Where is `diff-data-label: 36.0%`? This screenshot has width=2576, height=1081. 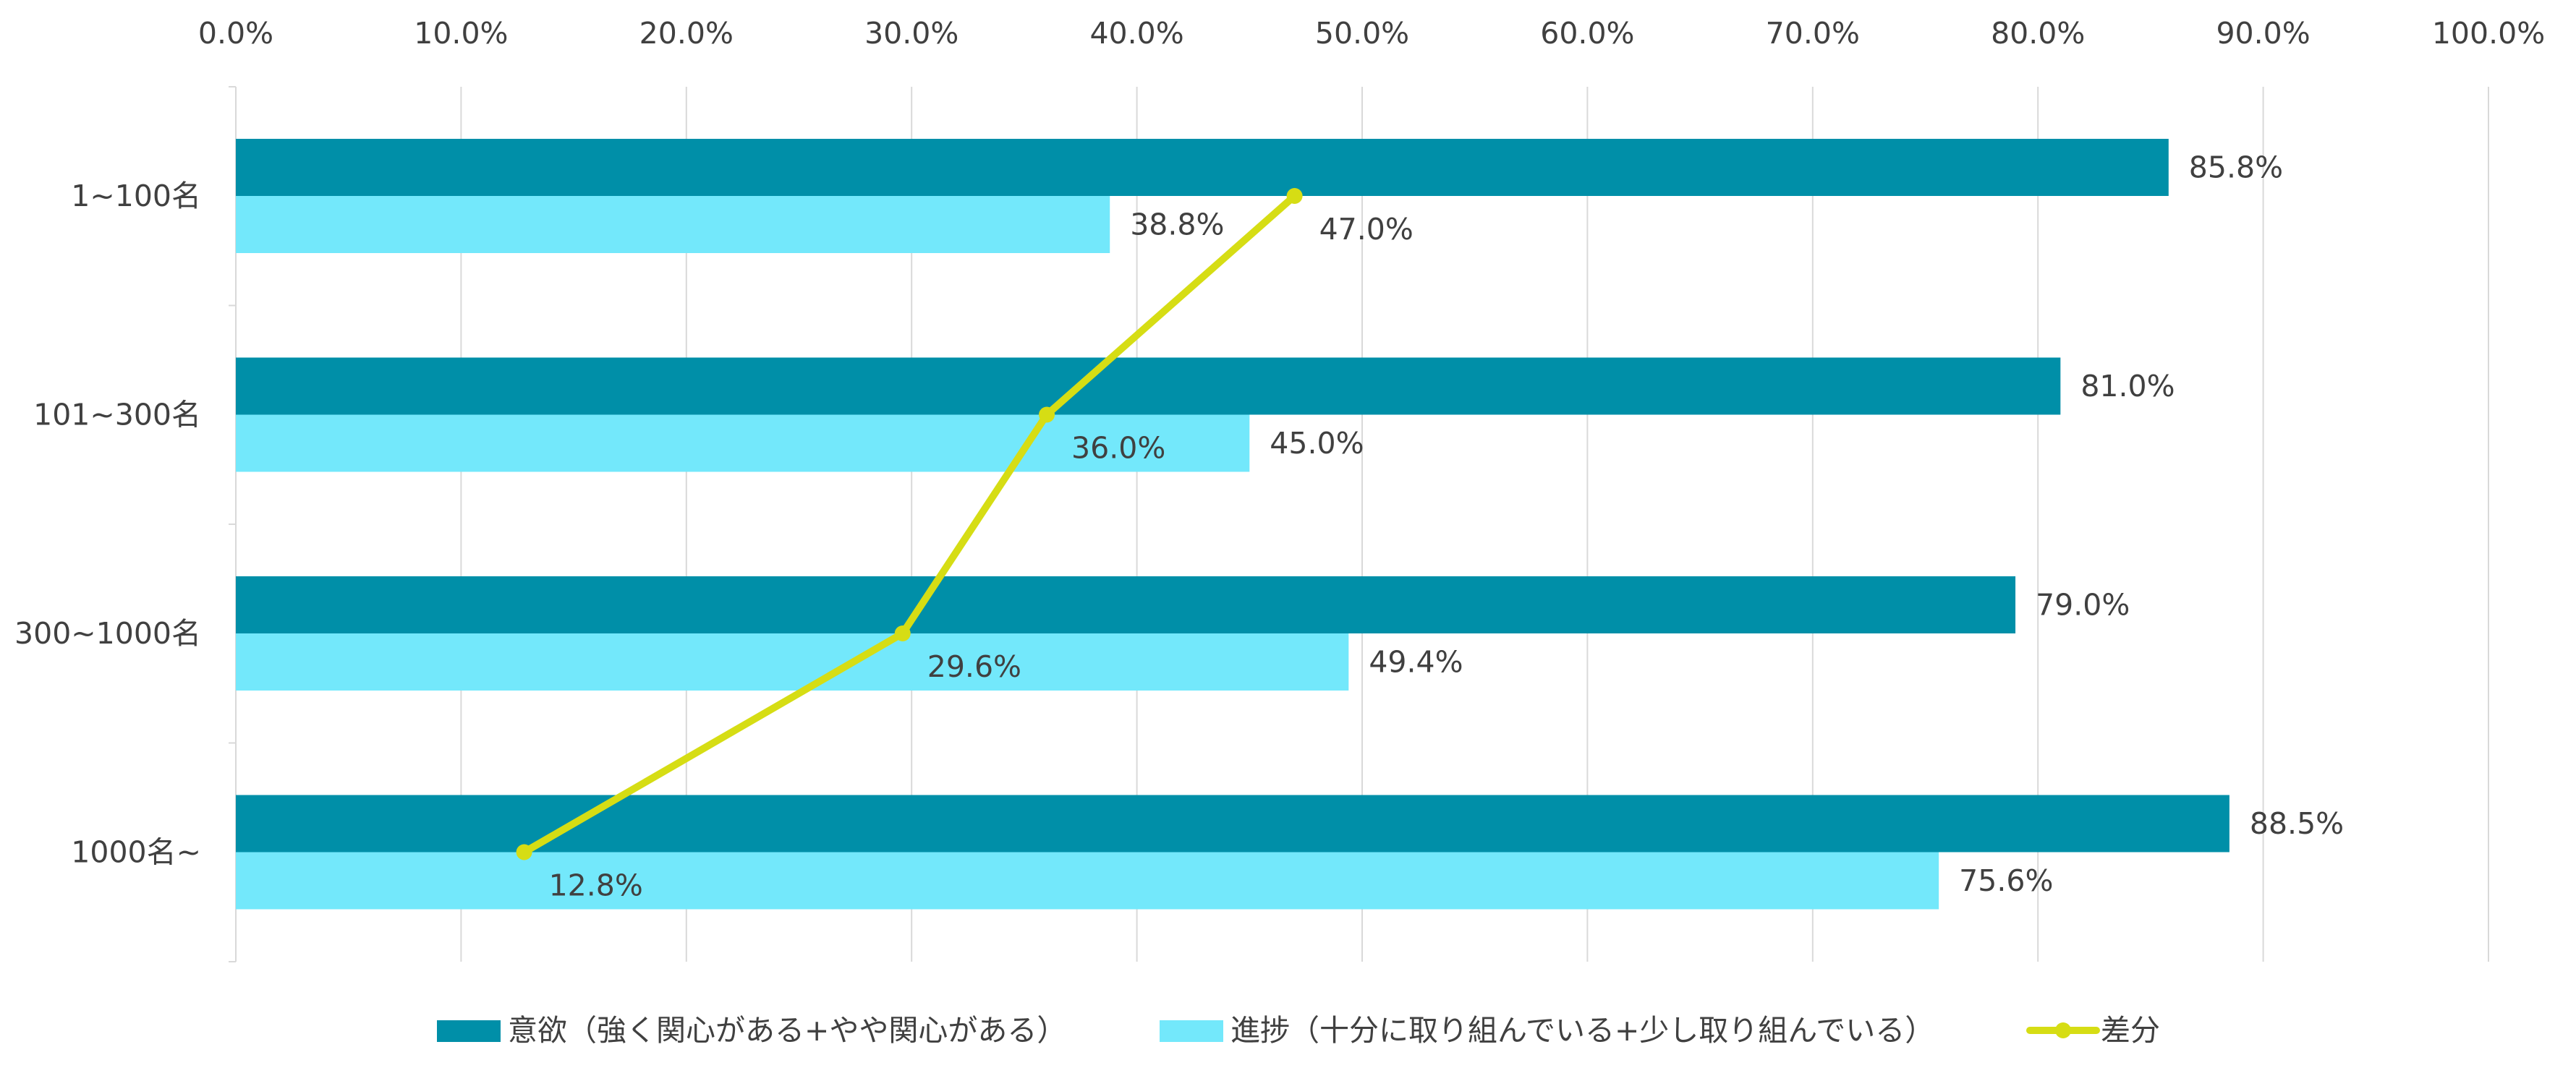 diff-data-label: 36.0% is located at coordinates (1118, 448).